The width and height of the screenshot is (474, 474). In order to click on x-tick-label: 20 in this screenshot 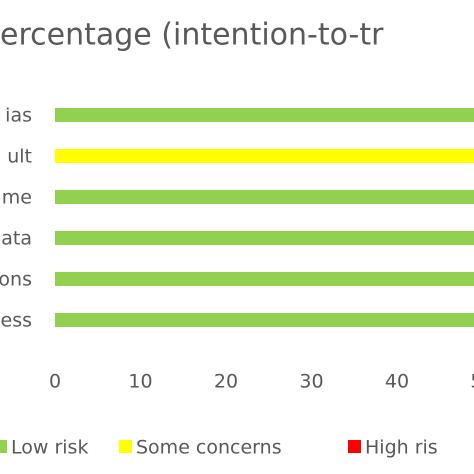, I will do `click(226, 382)`.